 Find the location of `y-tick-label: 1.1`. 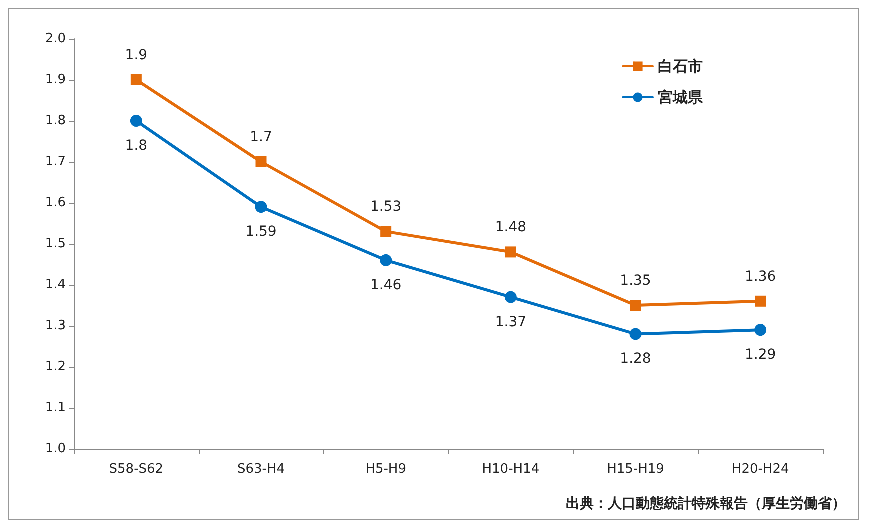

y-tick-label: 1.1 is located at coordinates (55, 408).